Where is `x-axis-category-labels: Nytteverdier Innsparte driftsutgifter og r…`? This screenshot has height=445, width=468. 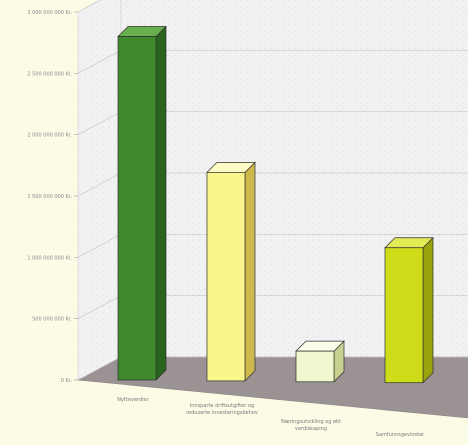
x-axis-category-labels: Nytteverdier Innsparte driftsutgifter og r… is located at coordinates (271, 417).